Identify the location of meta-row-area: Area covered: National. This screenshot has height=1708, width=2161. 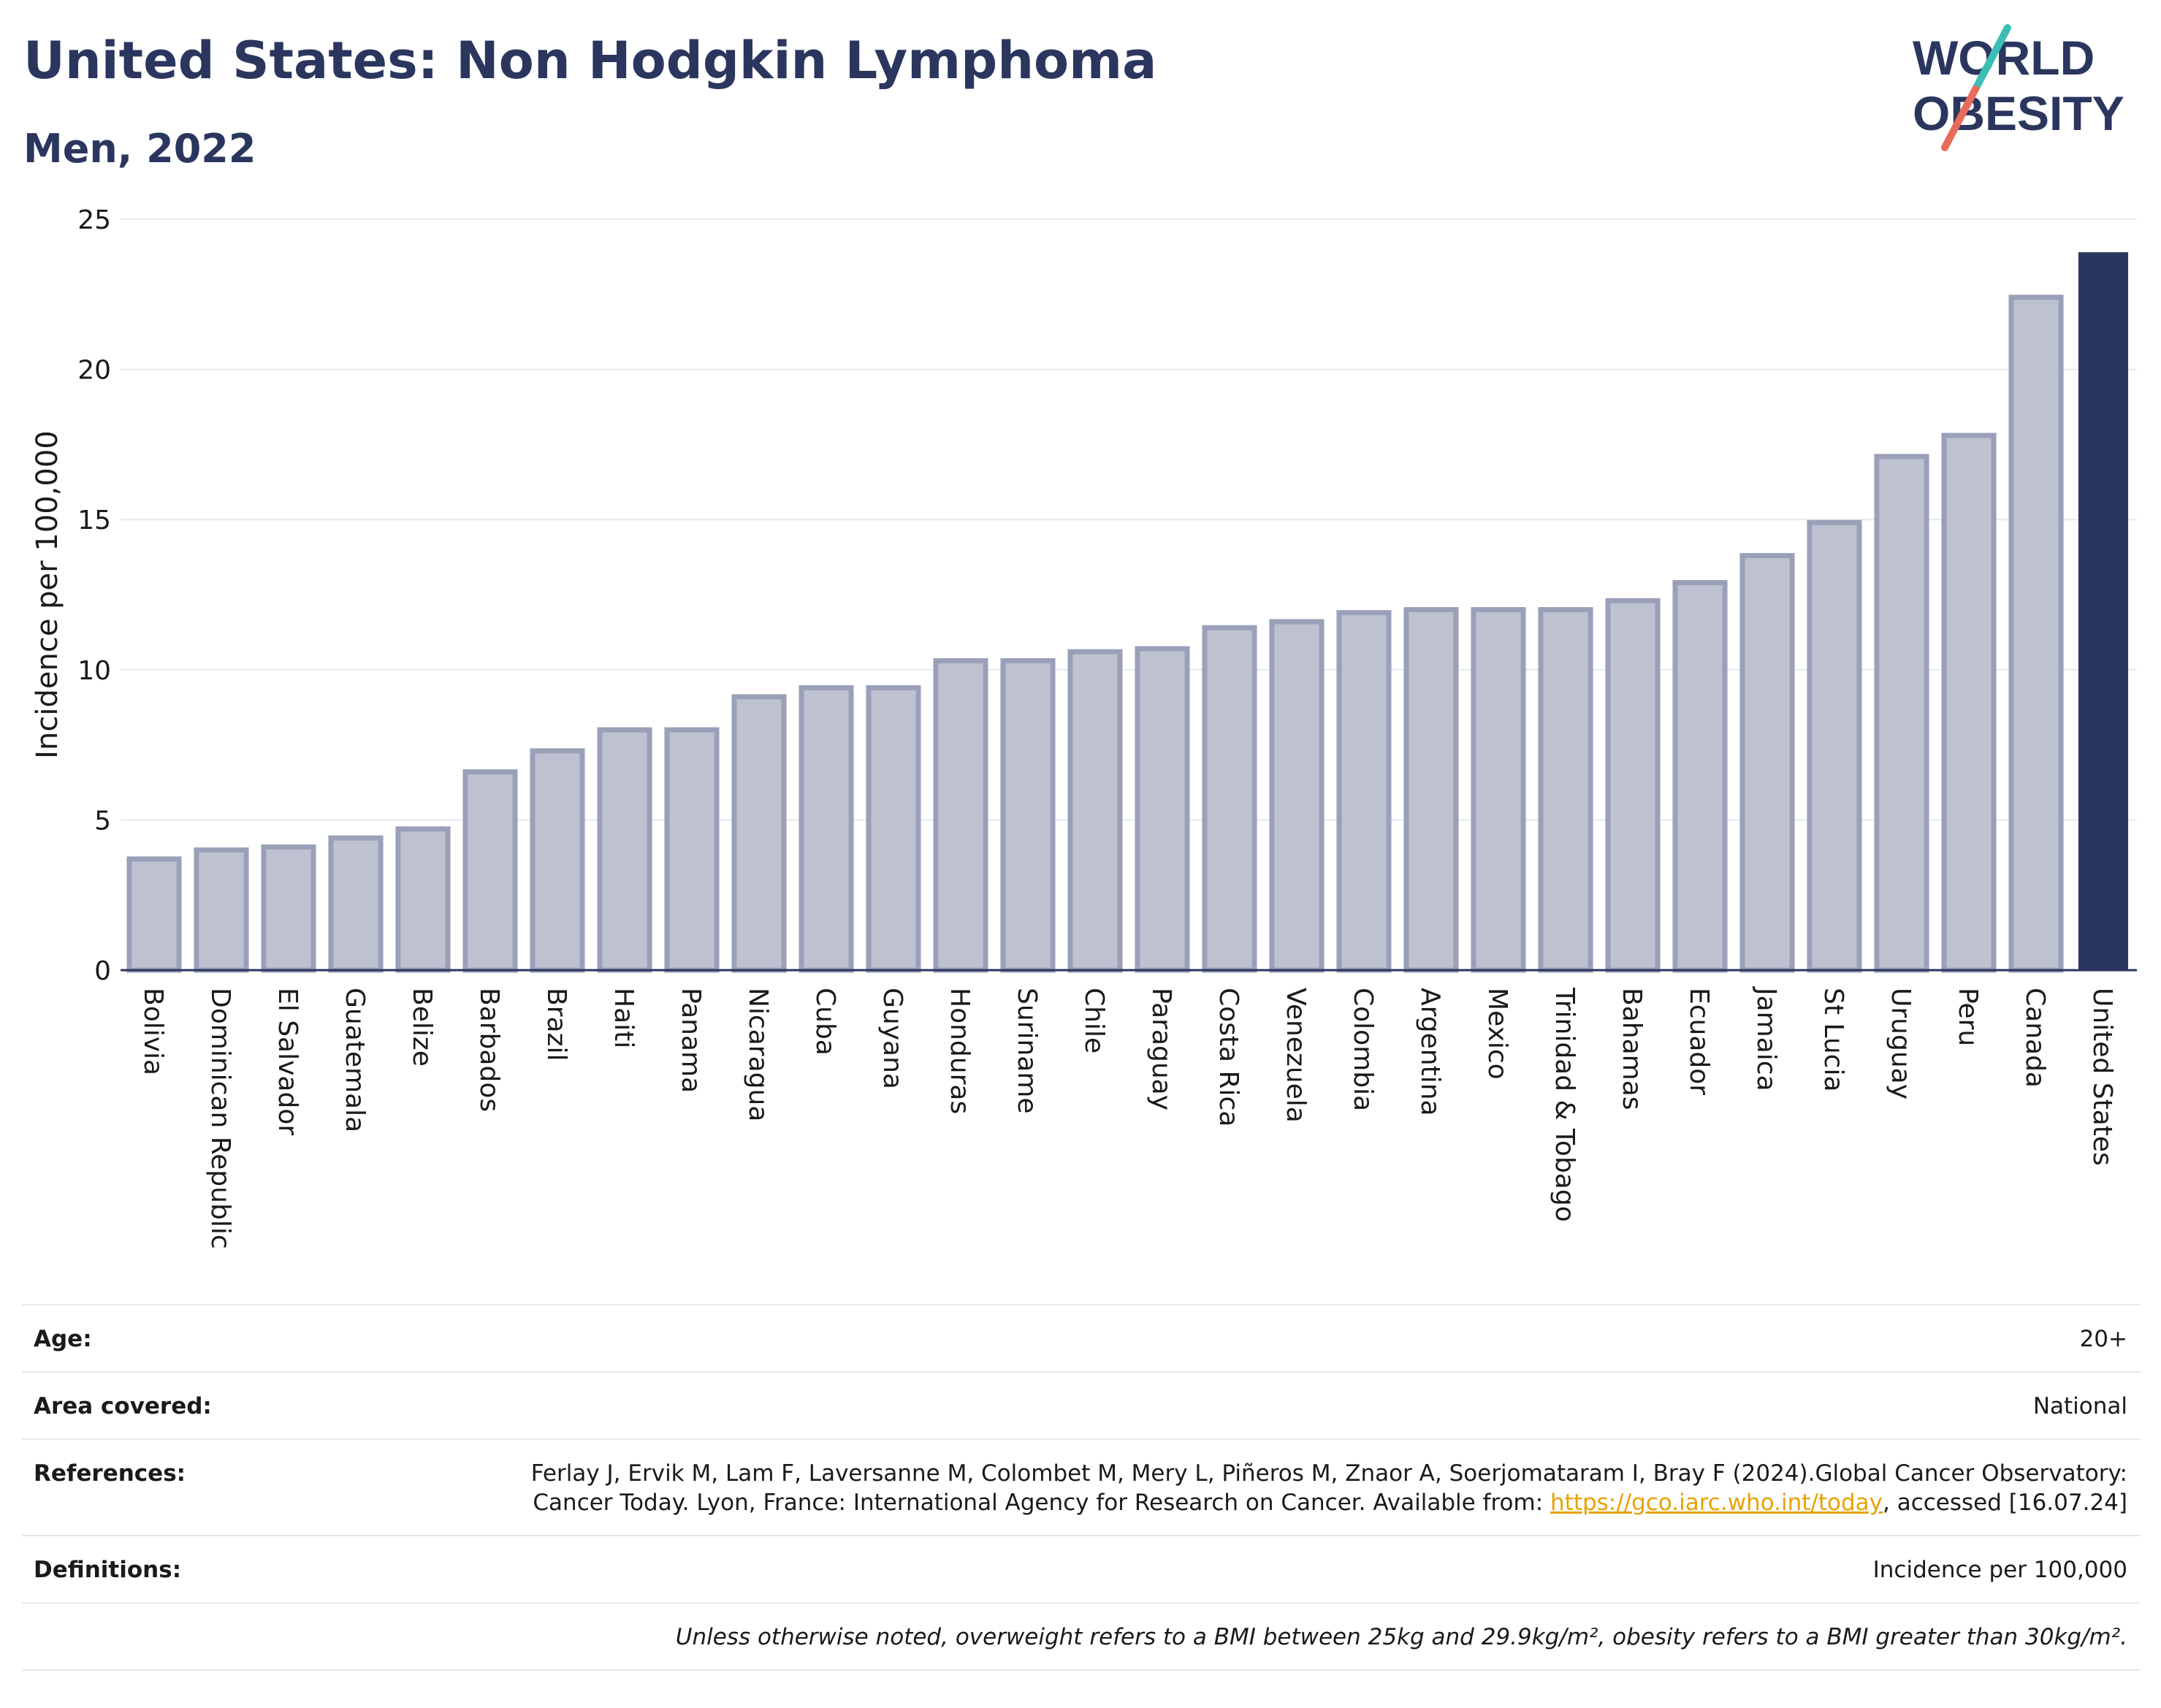
(1081, 1407).